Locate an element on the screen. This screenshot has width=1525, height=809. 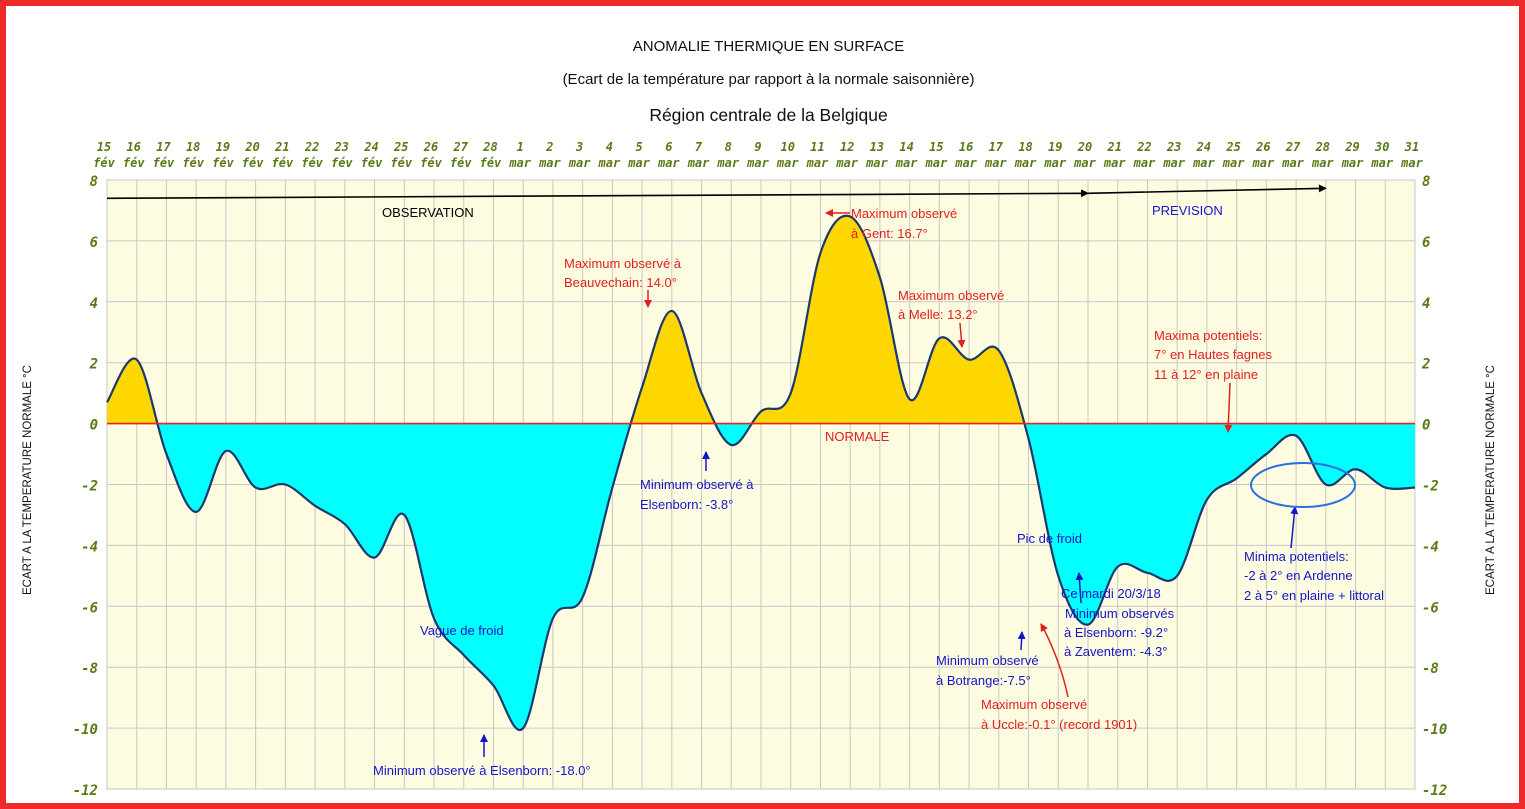
x-tick-day: 25 is located at coordinates (1232, 147).